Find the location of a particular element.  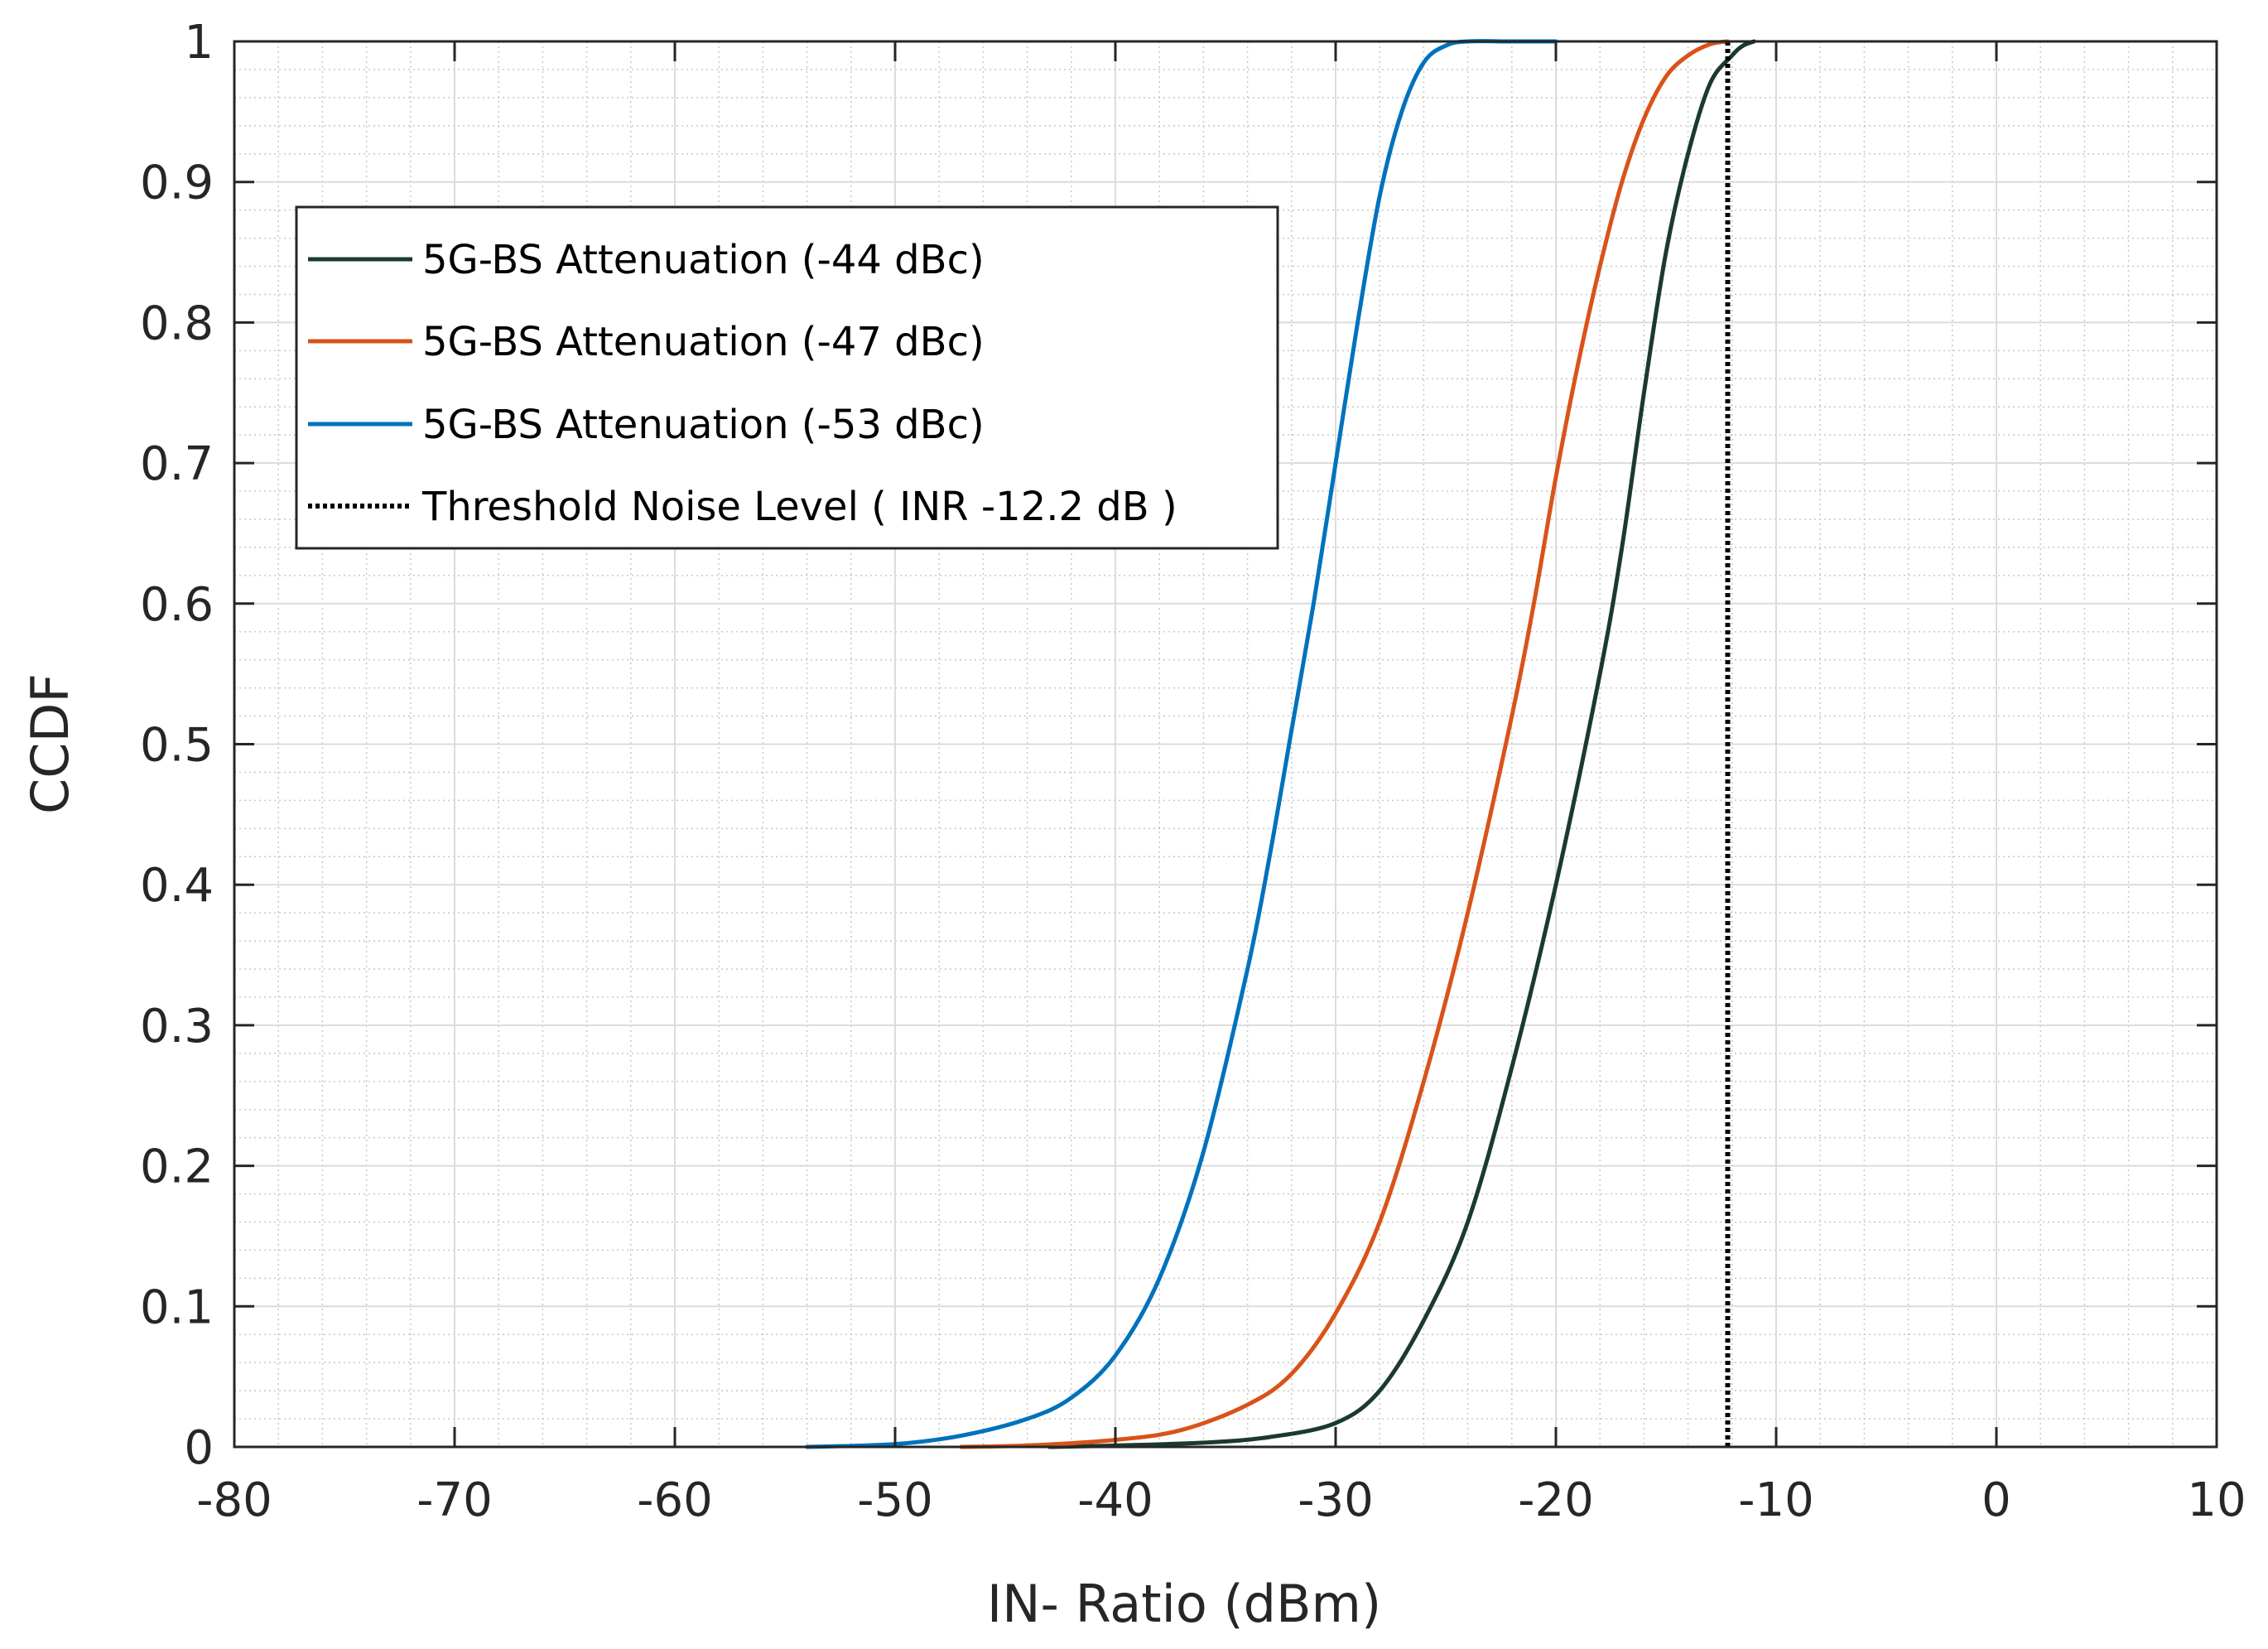

legend-box is located at coordinates (787, 377).